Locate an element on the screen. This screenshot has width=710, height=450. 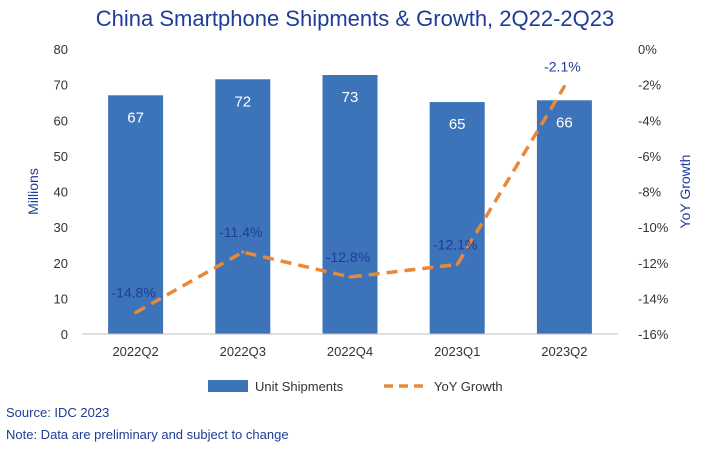
growth-label-2022Q4: -12.8% is located at coordinates (348, 257).